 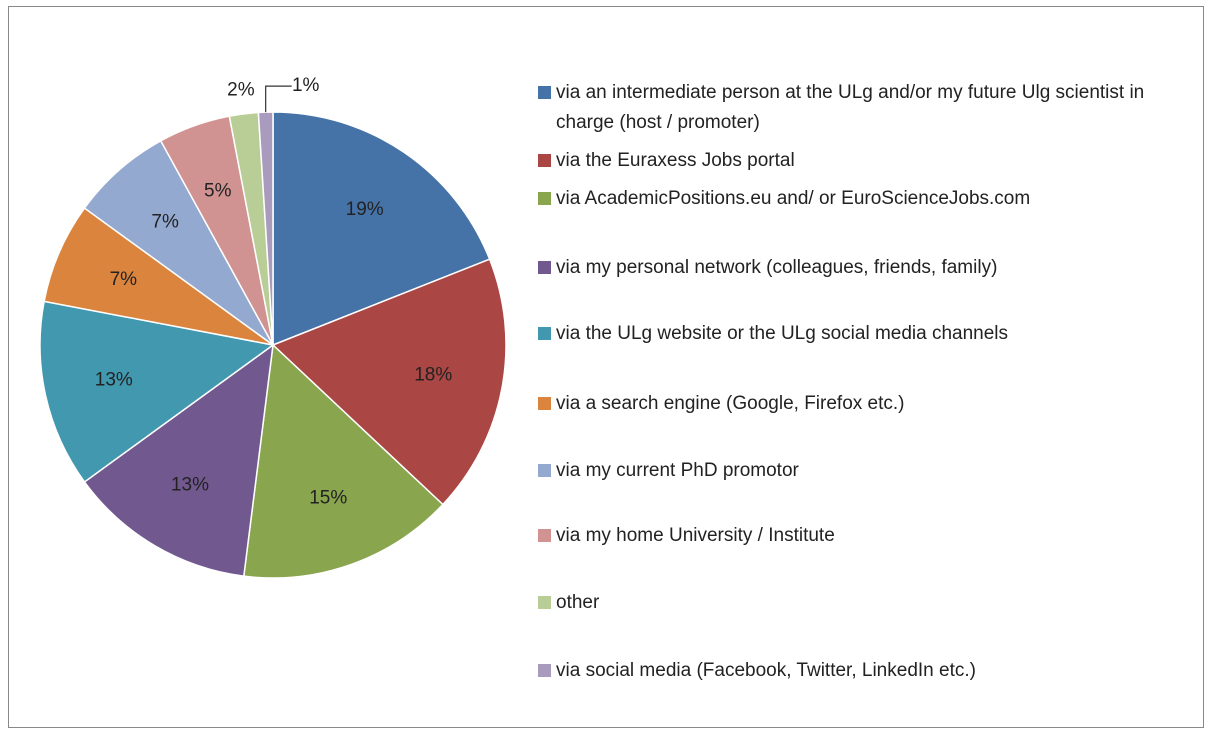 I want to click on legend-label: via my home University / Institute, so click(x=695, y=535).